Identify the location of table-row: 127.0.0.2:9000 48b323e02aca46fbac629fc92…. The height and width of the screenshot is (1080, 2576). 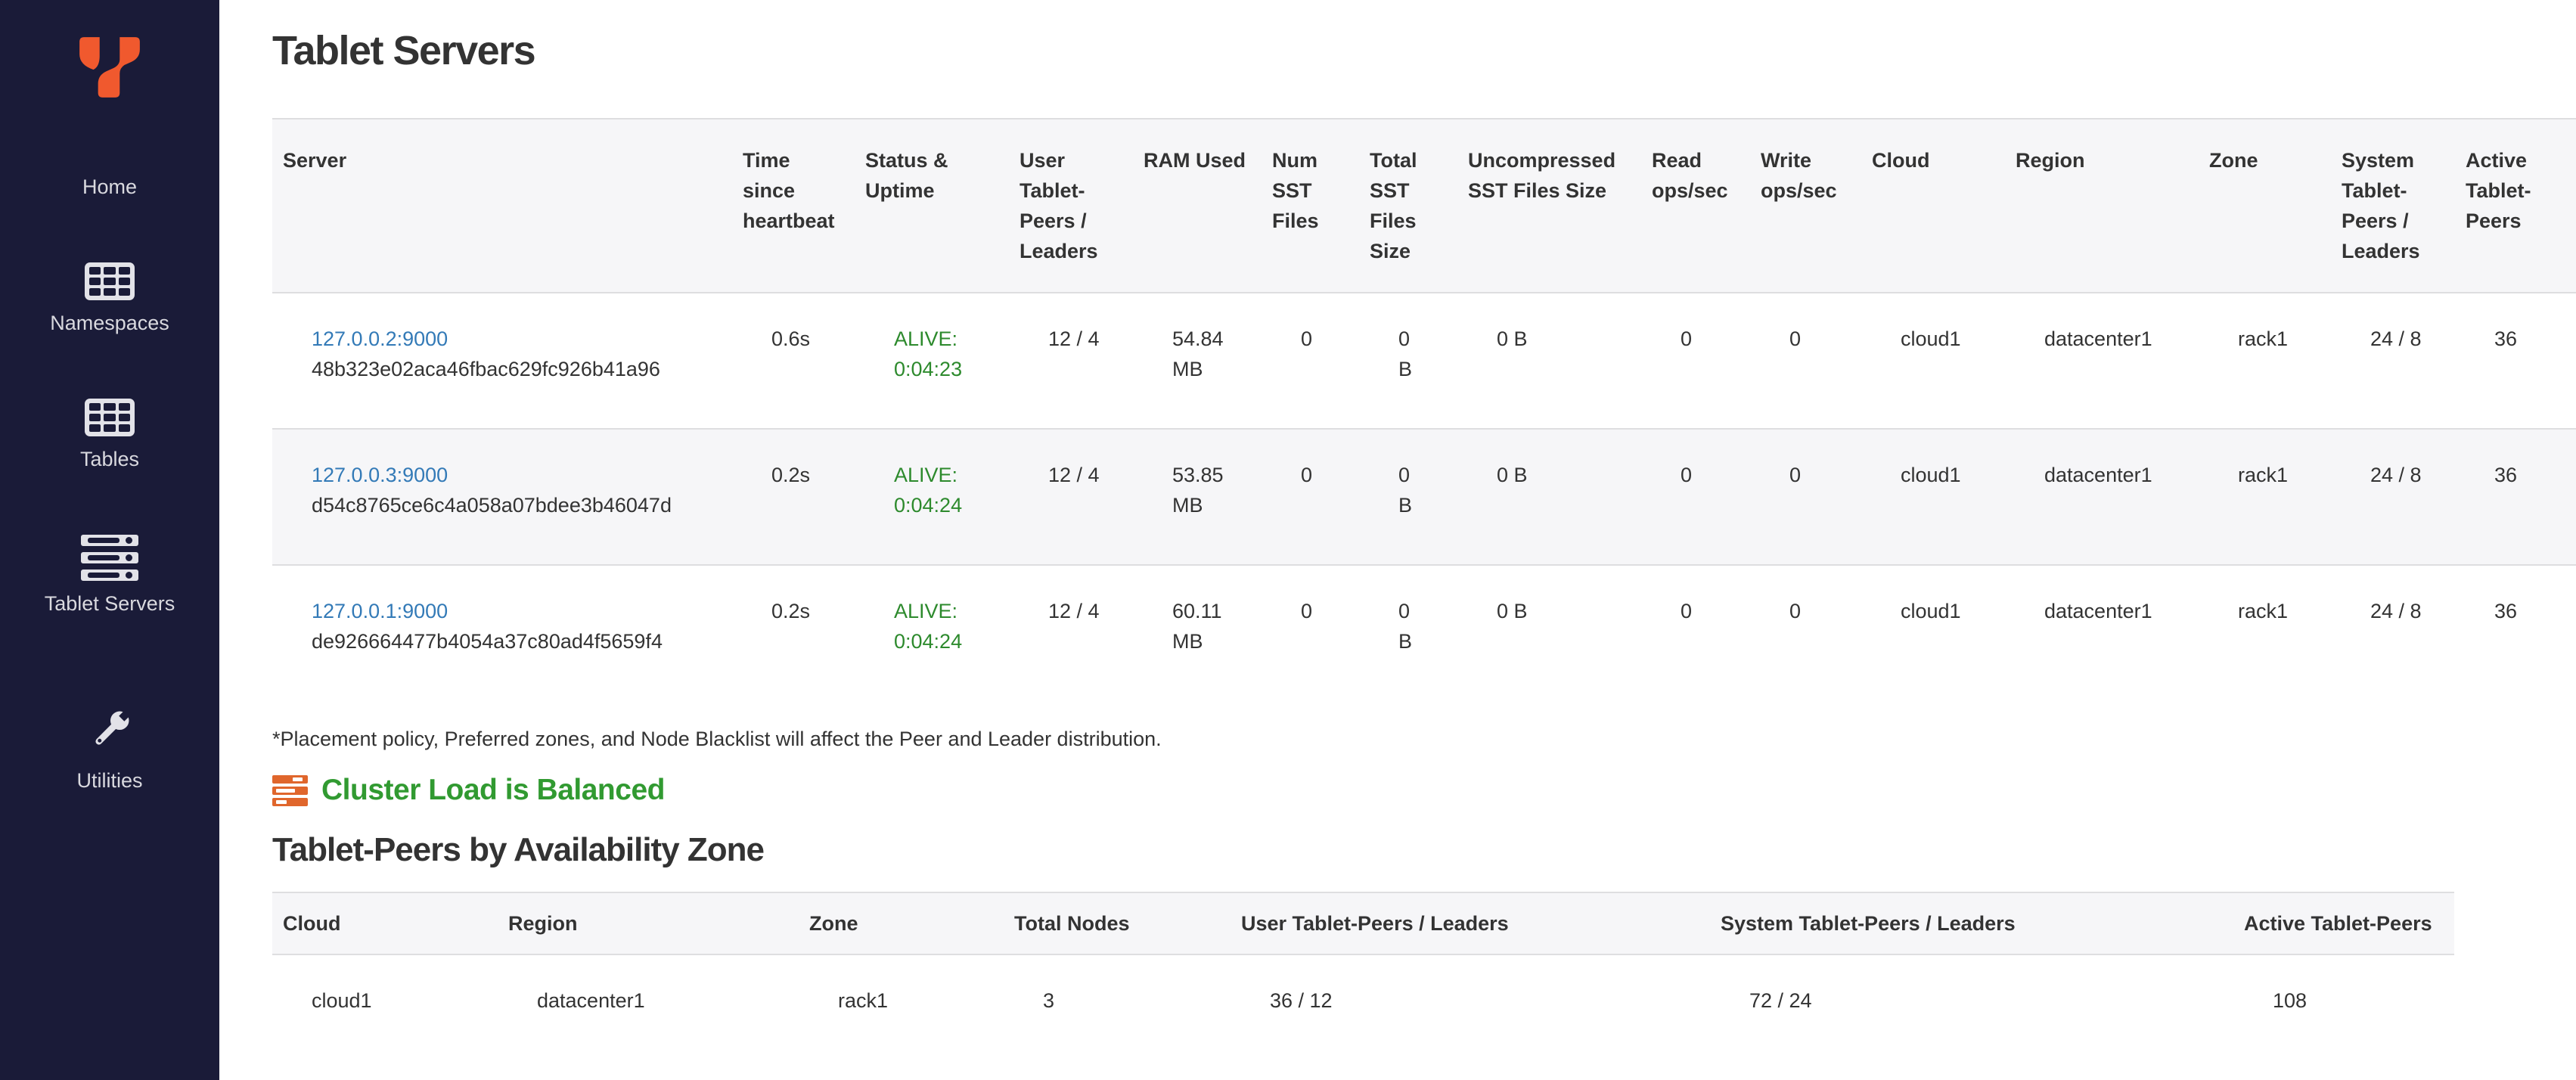
(1424, 360).